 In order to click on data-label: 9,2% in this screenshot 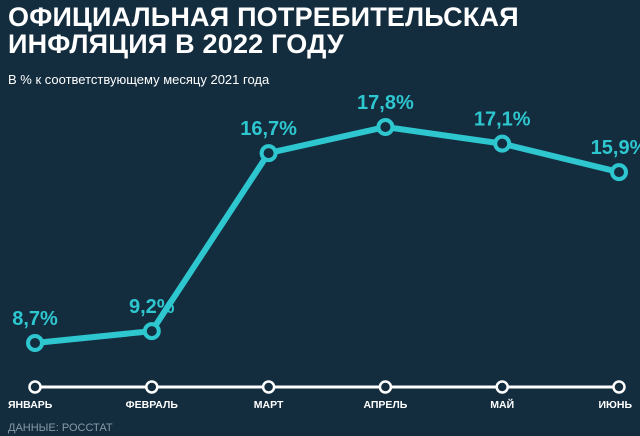, I will do `click(152, 307)`.